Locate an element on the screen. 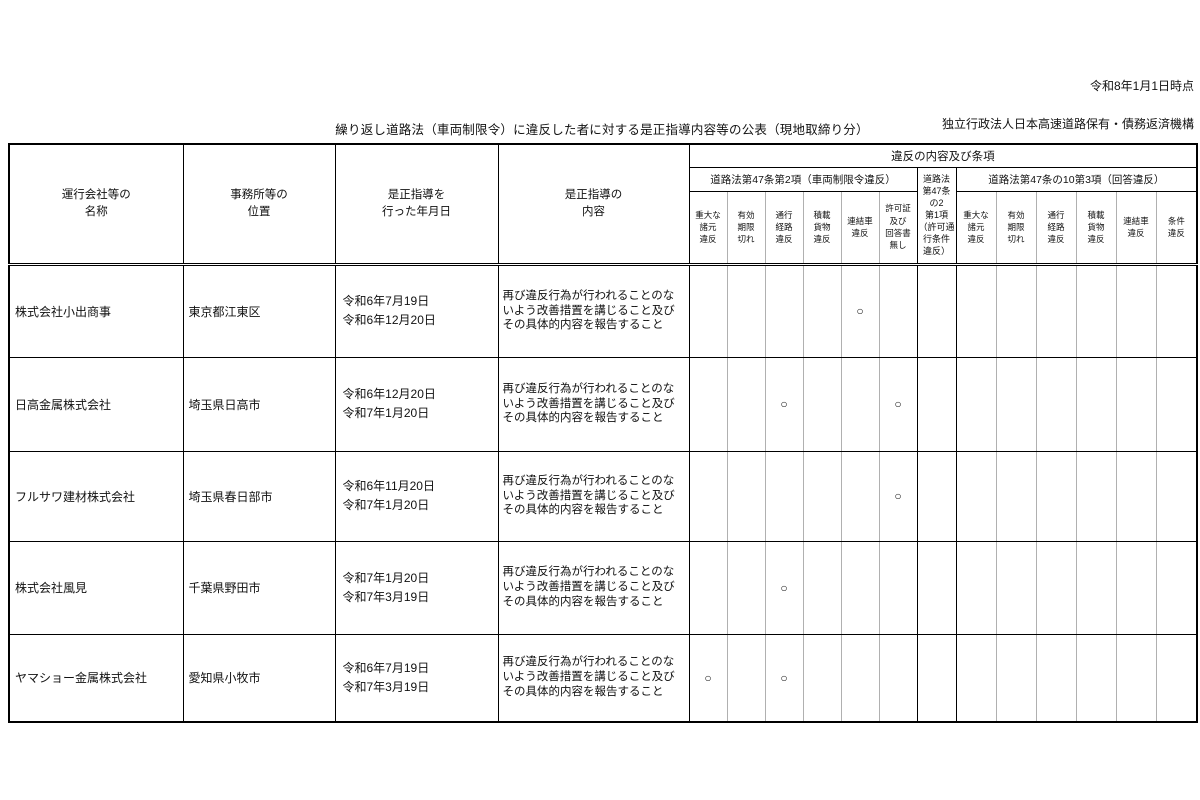 Image resolution: width=1200 pixels, height=800 pixels. company-cell: フルサワ建材株式会社 is located at coordinates (96, 496).